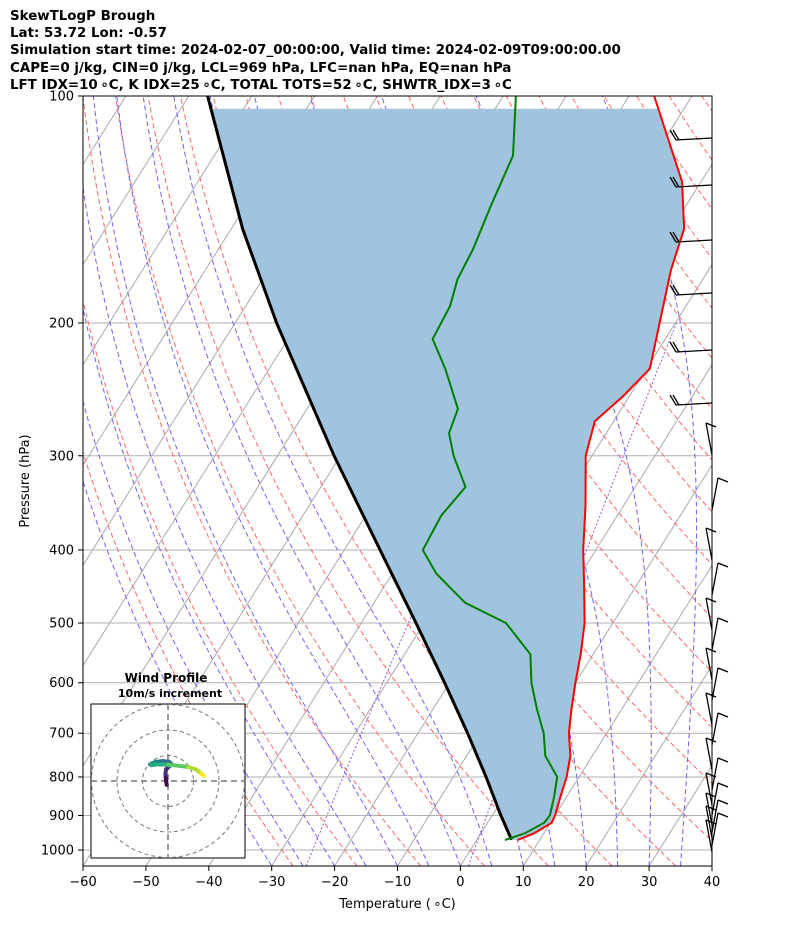 This screenshot has height=937, width=794. What do you see at coordinates (712, 882) in the screenshot?
I see `x-tick-label: 40` at bounding box center [712, 882].